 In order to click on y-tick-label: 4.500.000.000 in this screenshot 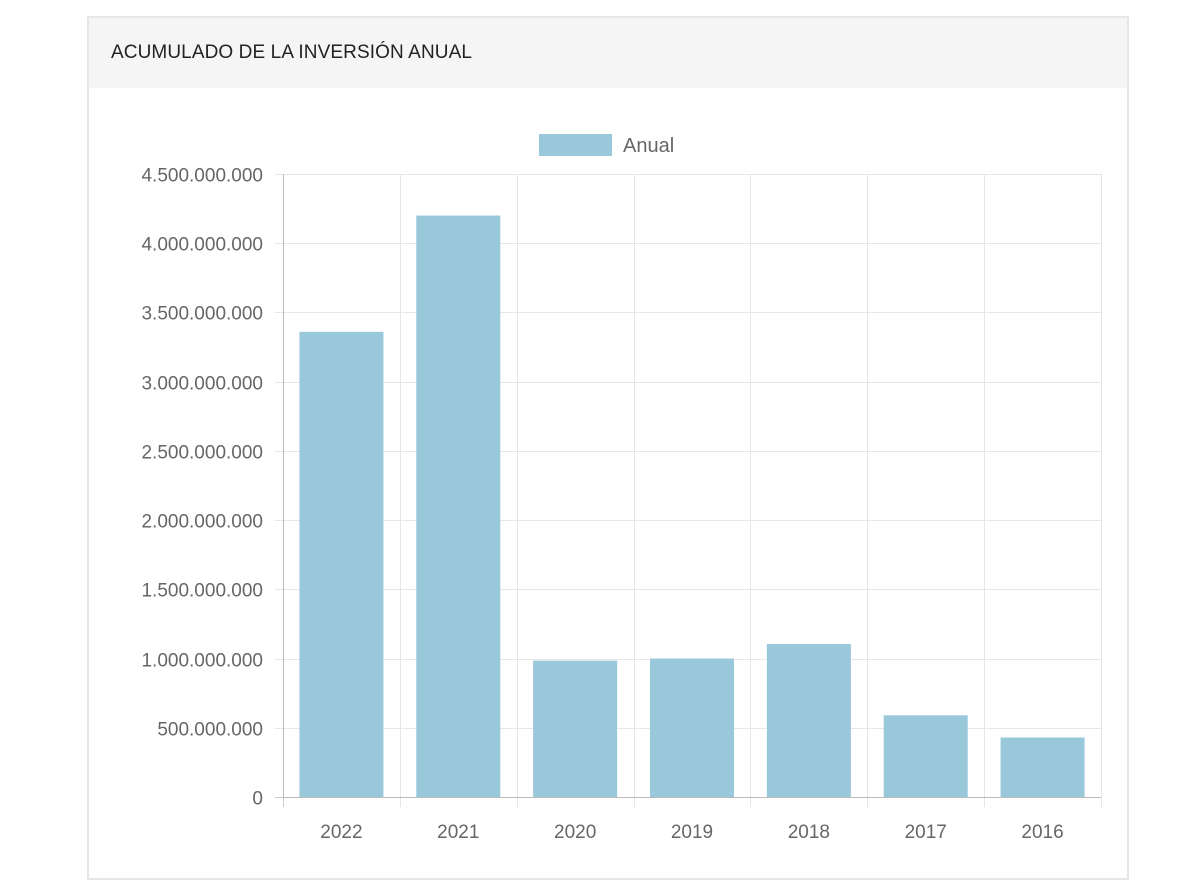, I will do `click(202, 176)`.